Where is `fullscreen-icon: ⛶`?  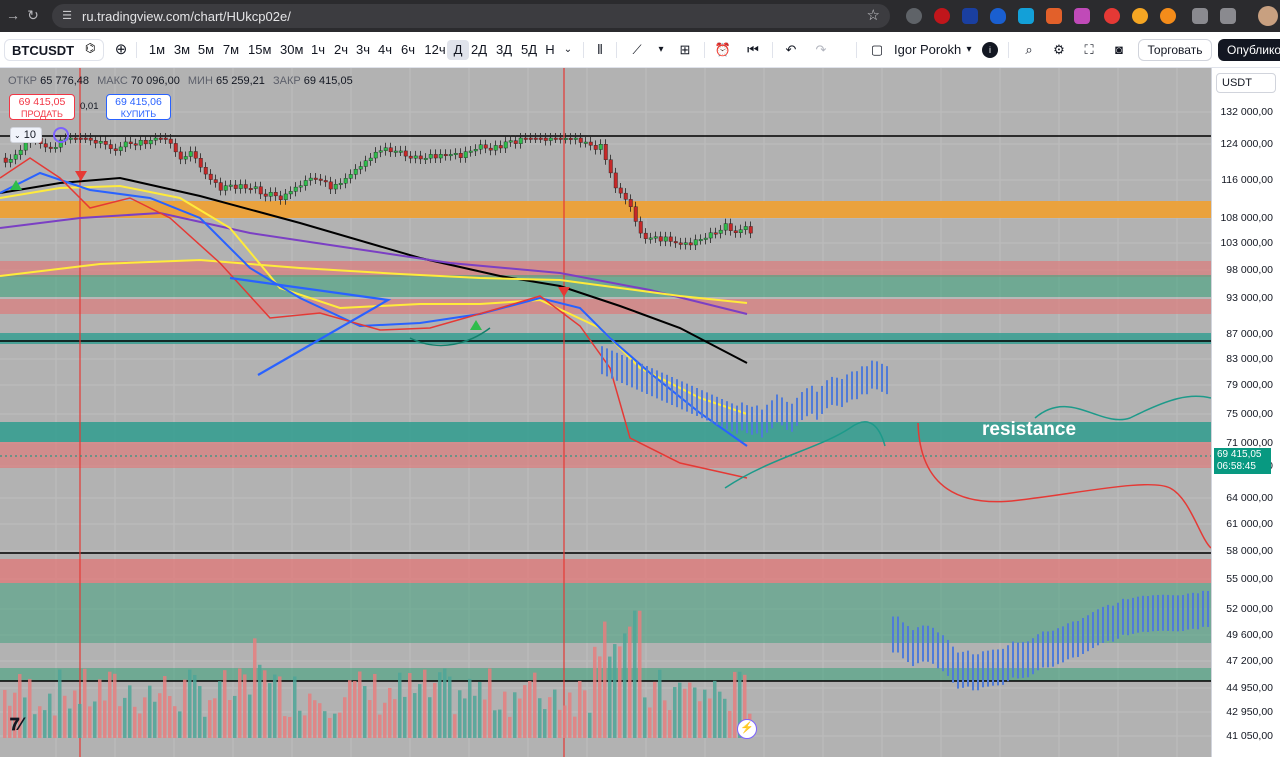 fullscreen-icon: ⛶ is located at coordinates (1089, 49).